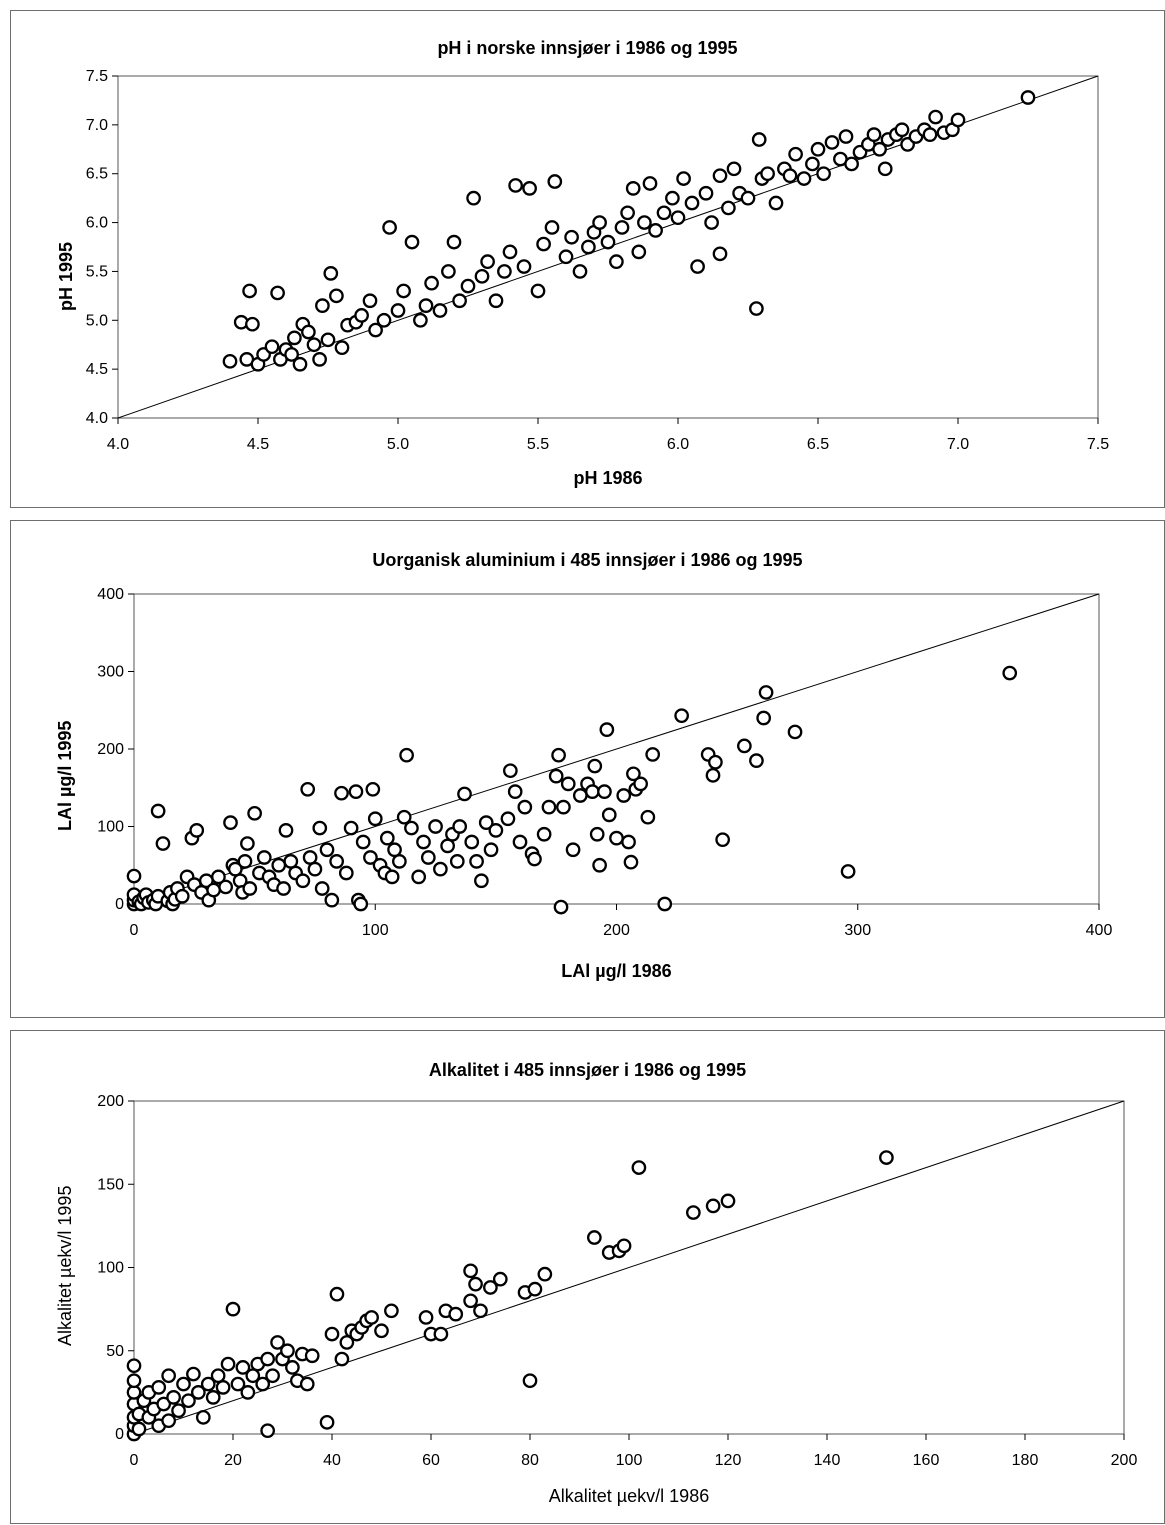  What do you see at coordinates (616, 971) in the screenshot?
I see `x-axis-label: LAl µg/l 1986` at bounding box center [616, 971].